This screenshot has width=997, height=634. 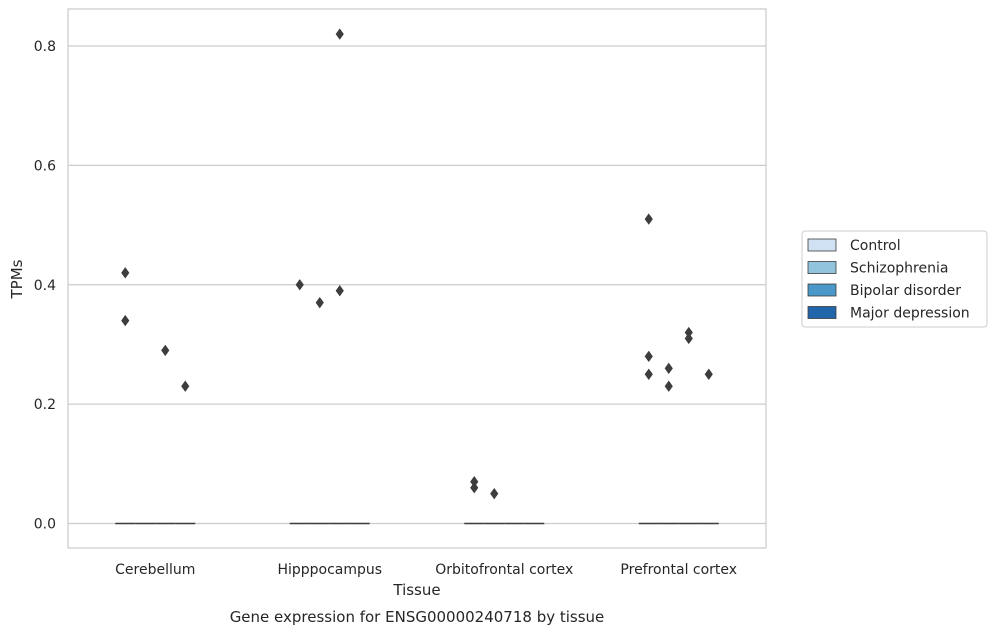 What do you see at coordinates (45, 525) in the screenshot?
I see `y-tick-label: 0.0` at bounding box center [45, 525].